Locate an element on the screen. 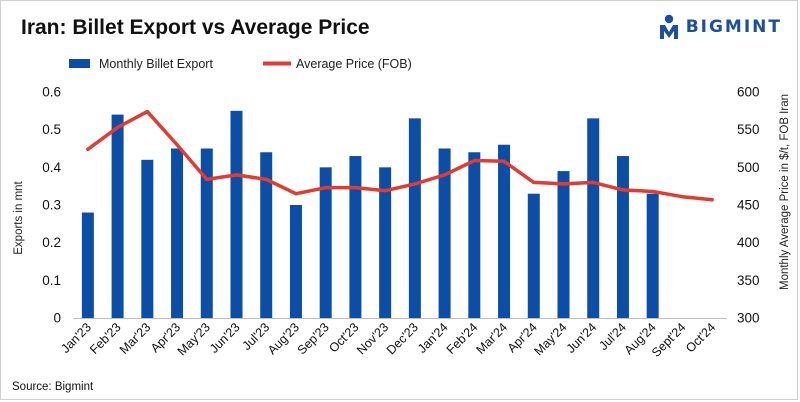  right-tick-label: 300 is located at coordinates (748, 318).